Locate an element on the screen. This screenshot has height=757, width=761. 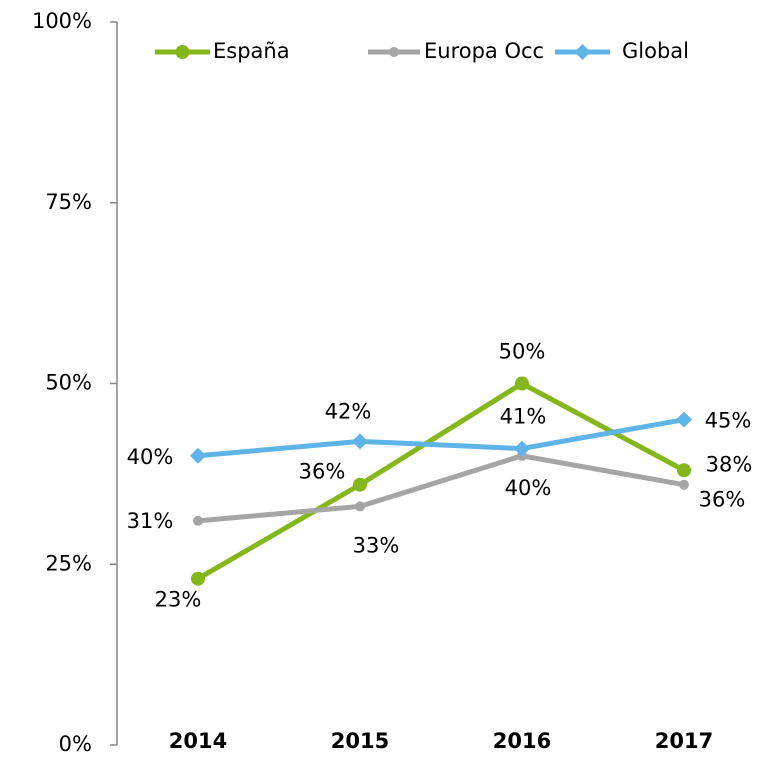
x-tick-label: 2016 is located at coordinates (522, 741).